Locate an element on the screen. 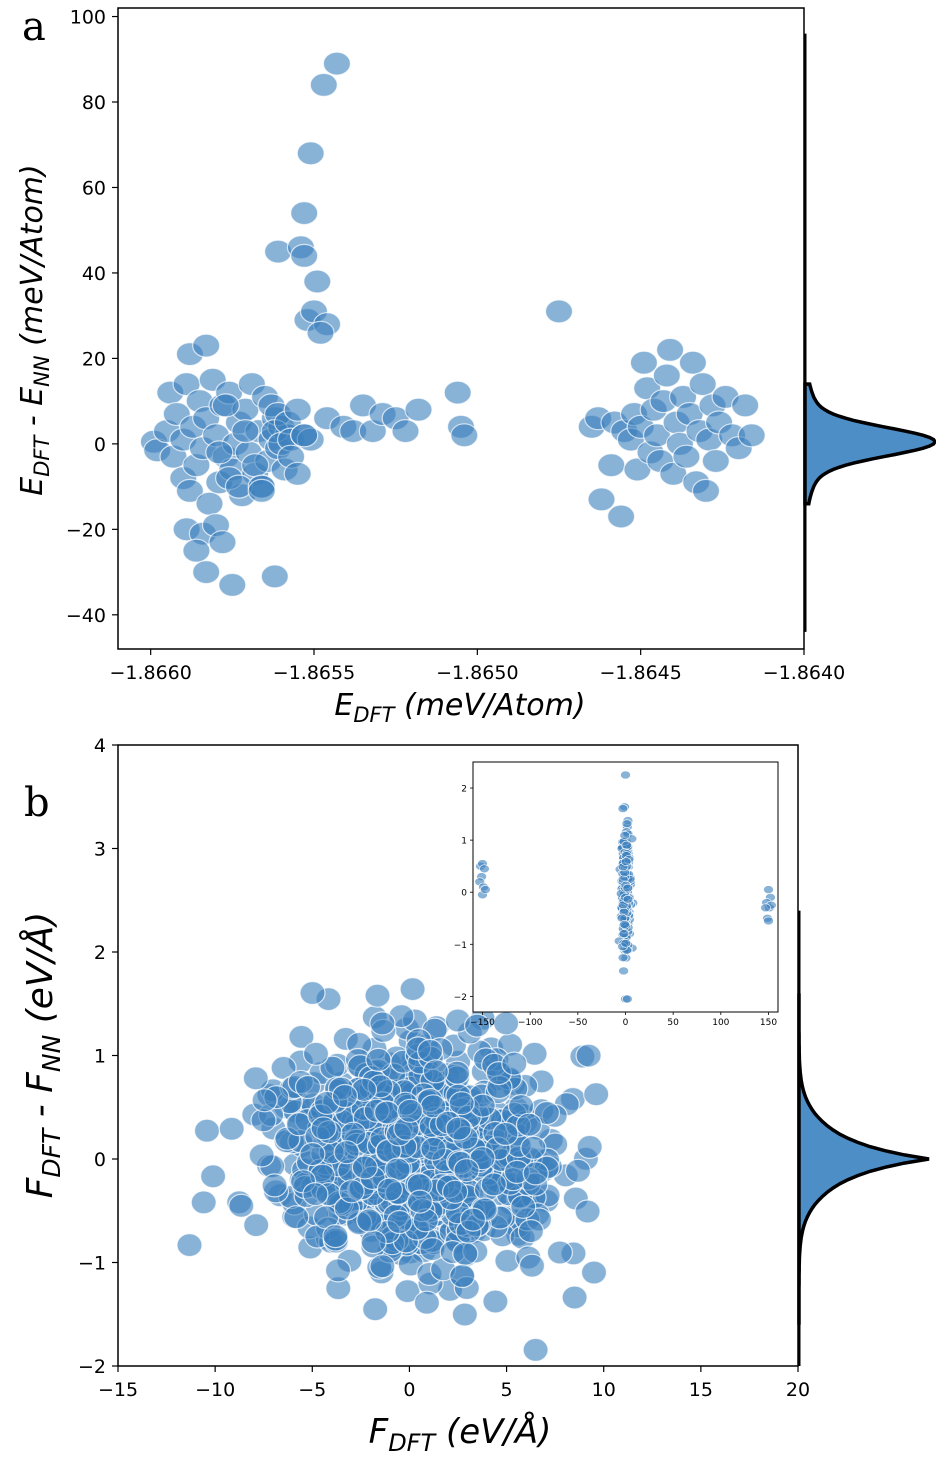 This screenshot has width=936, height=1460. panel-b-y-tick-label-6: 4 is located at coordinates (100, 746).